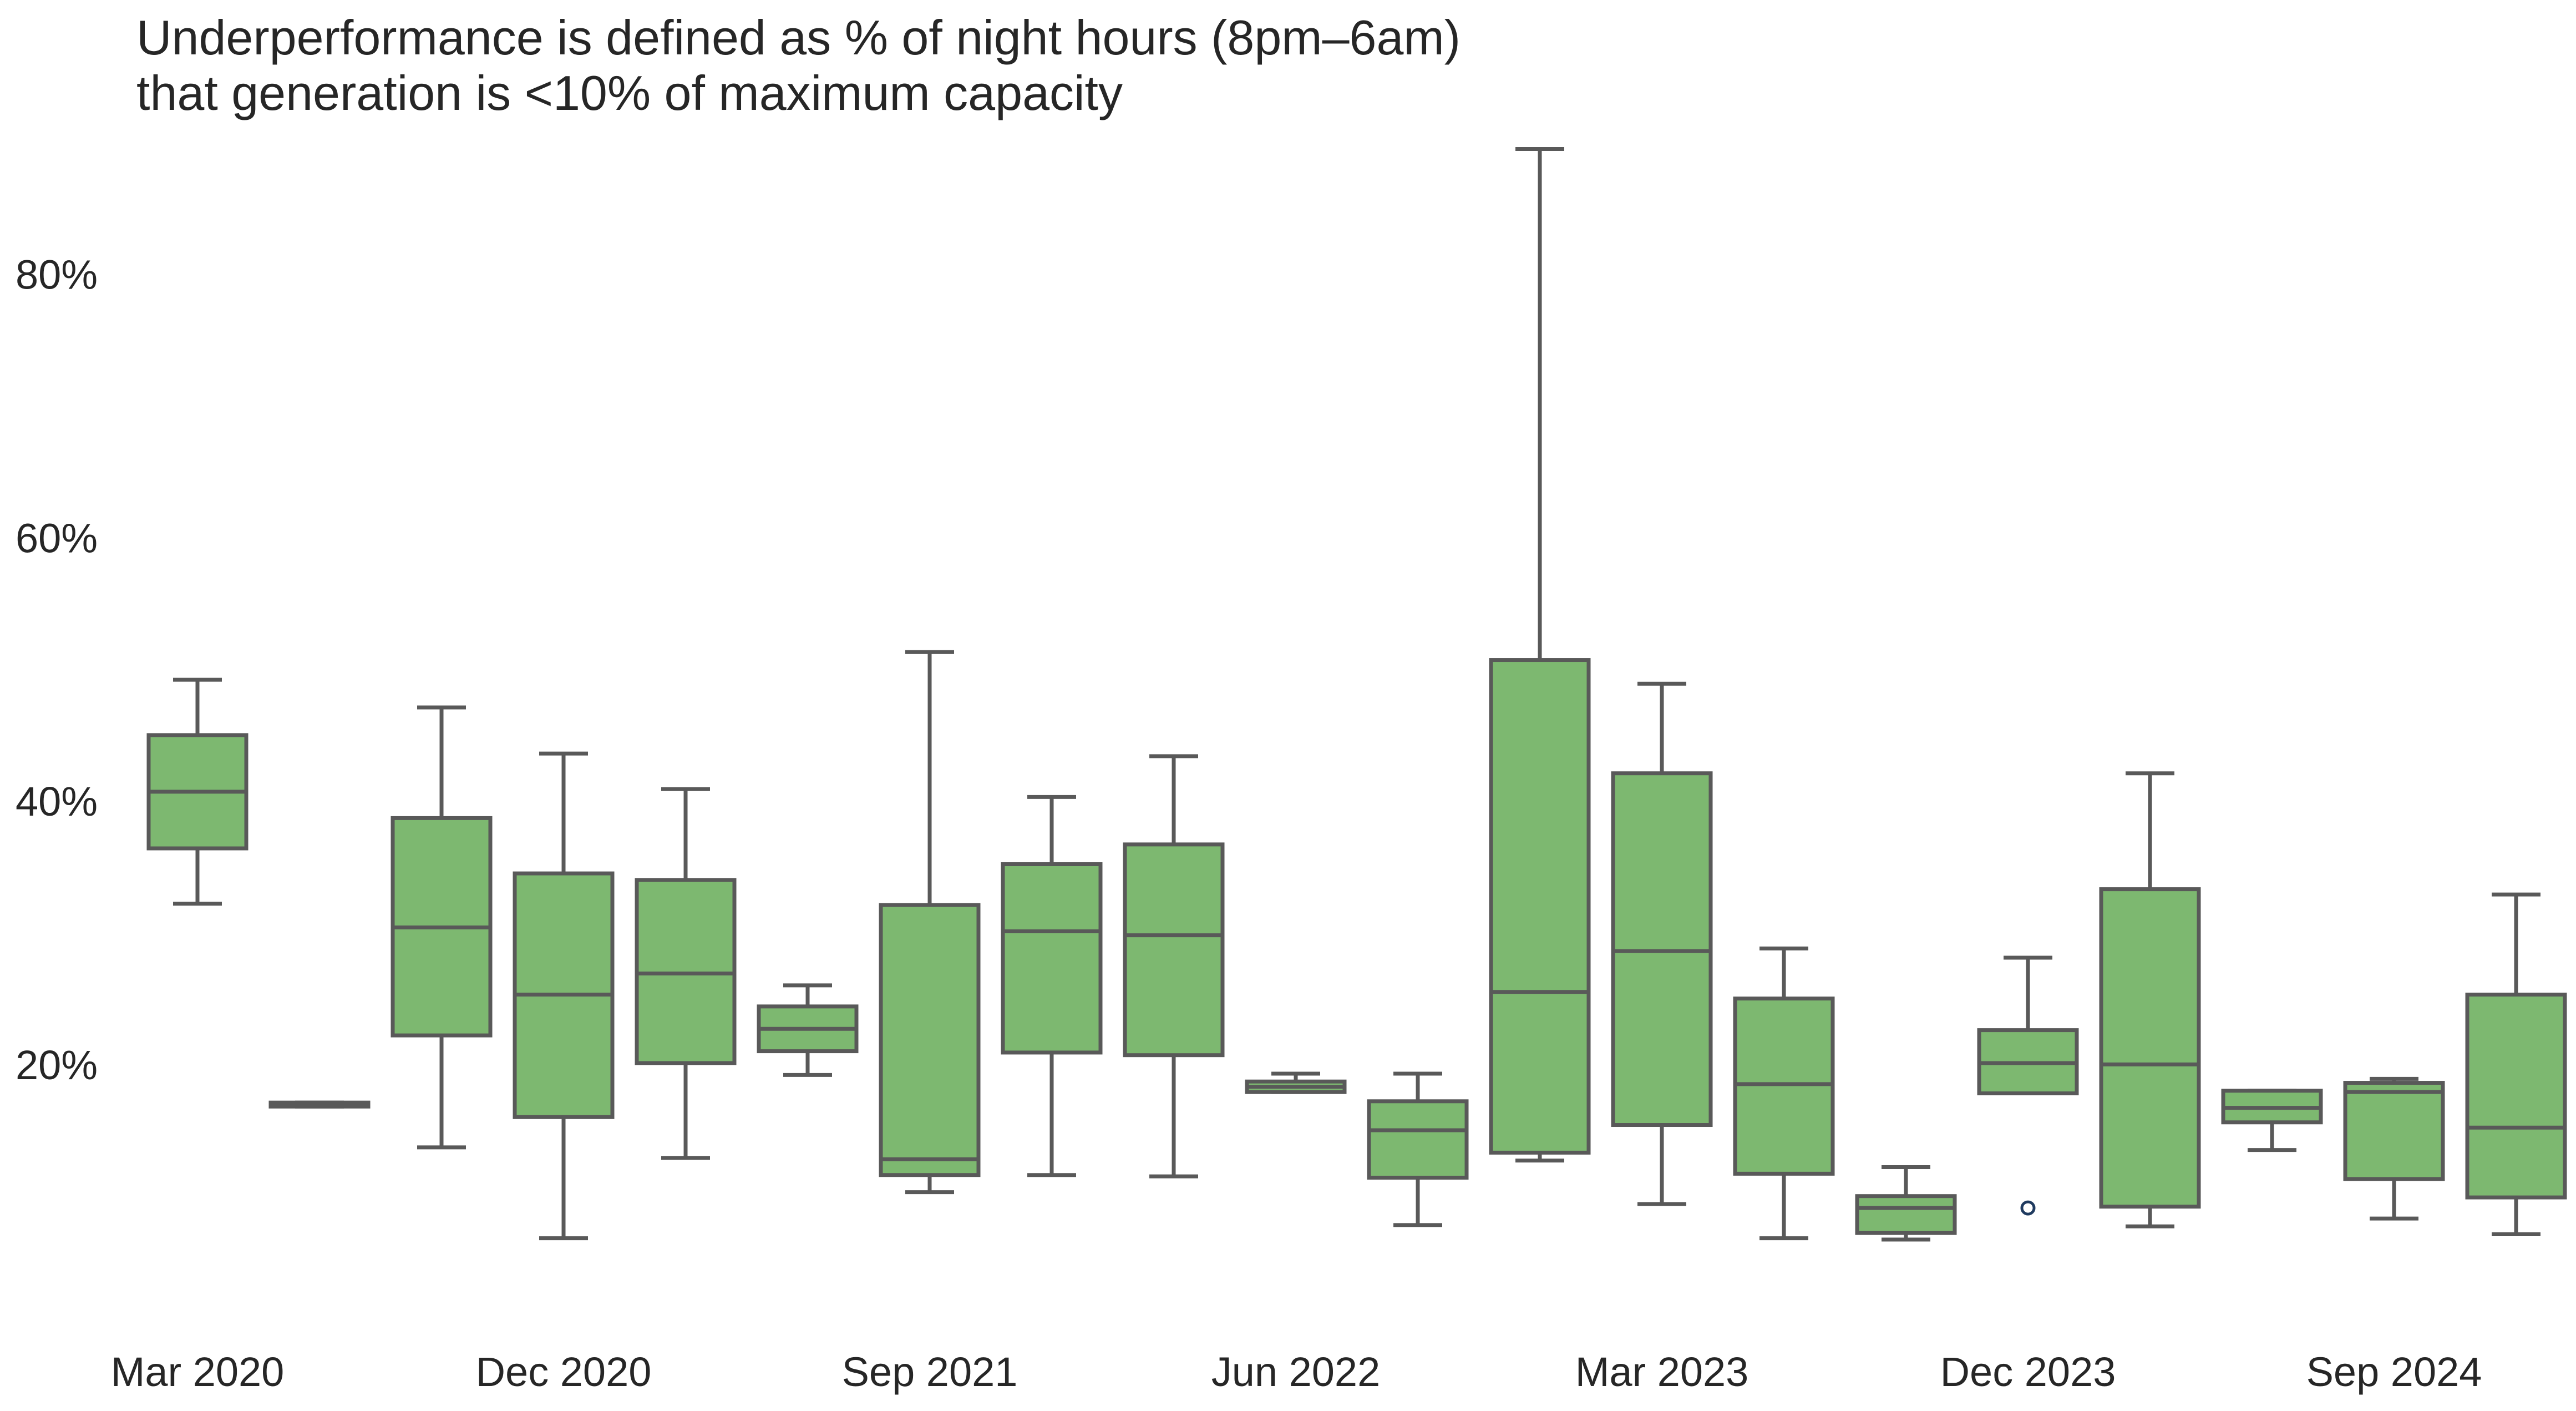  I want to click on y-tick-label: 60%, so click(57, 538).